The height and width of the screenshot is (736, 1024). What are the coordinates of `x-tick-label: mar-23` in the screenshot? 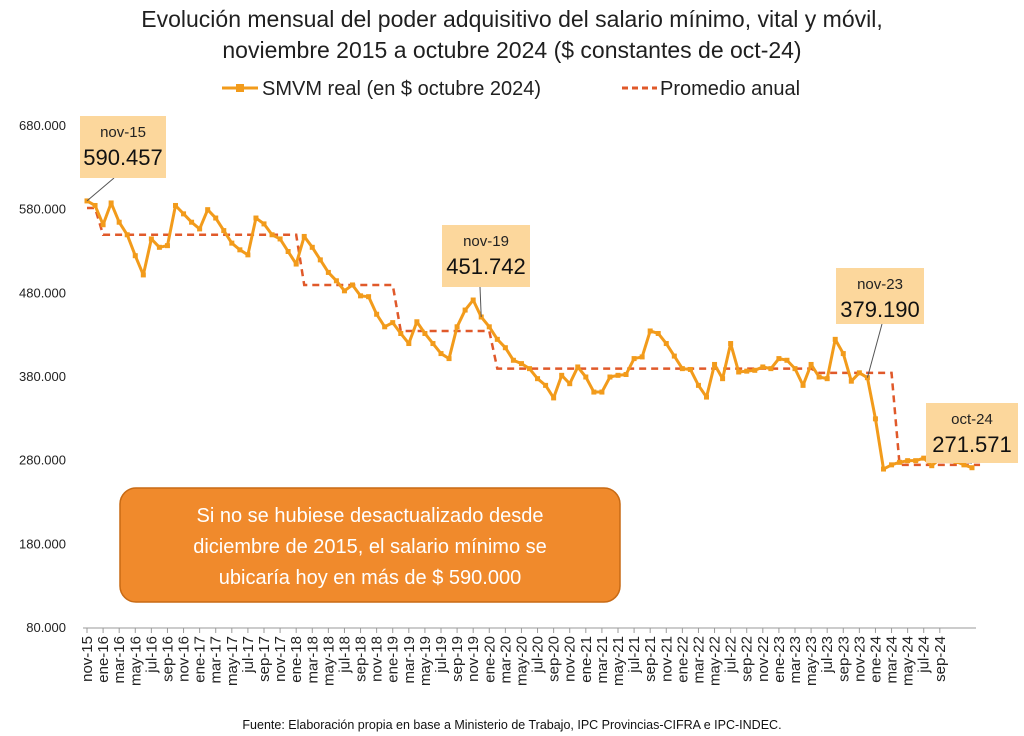 It's located at (795, 660).